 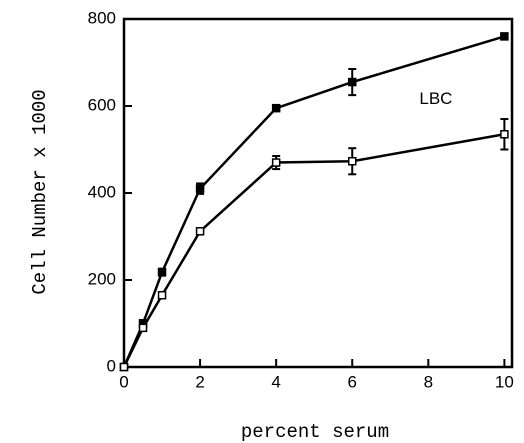 What do you see at coordinates (275, 381) in the screenshot?
I see `x-tick-label: 4` at bounding box center [275, 381].